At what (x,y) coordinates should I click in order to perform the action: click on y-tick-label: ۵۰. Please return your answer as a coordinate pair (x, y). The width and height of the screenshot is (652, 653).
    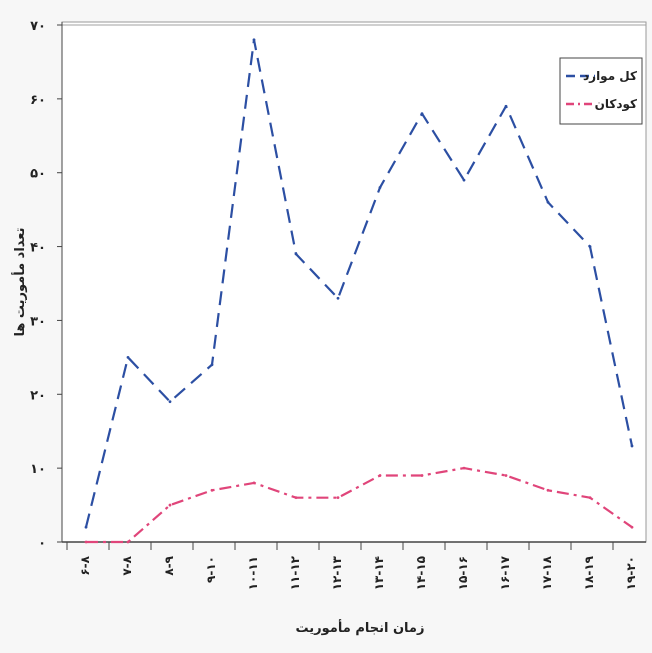
    Looking at the image, I should click on (38, 174).